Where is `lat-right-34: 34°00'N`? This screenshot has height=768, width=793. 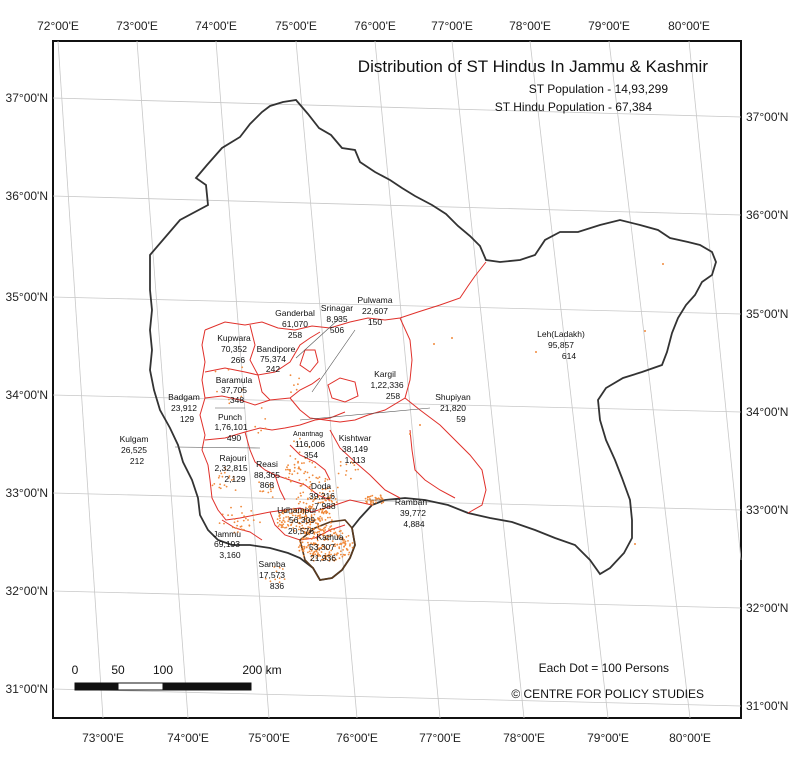 lat-right-34: 34°00'N is located at coordinates (767, 412).